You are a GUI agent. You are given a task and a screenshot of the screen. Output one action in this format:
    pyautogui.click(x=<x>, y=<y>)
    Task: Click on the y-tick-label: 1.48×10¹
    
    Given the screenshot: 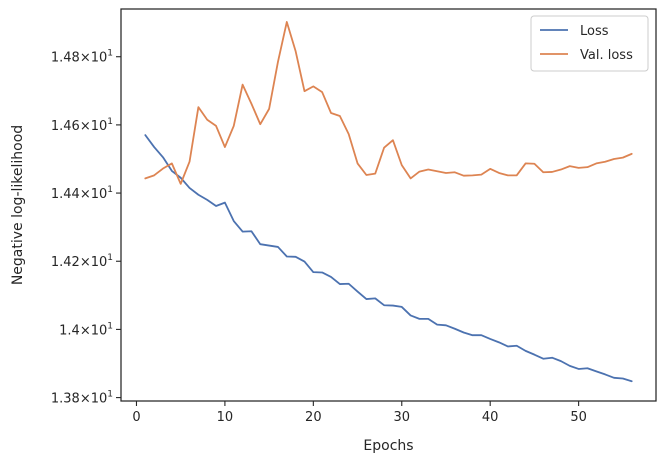 What is the action you would take?
    pyautogui.click(x=82, y=57)
    